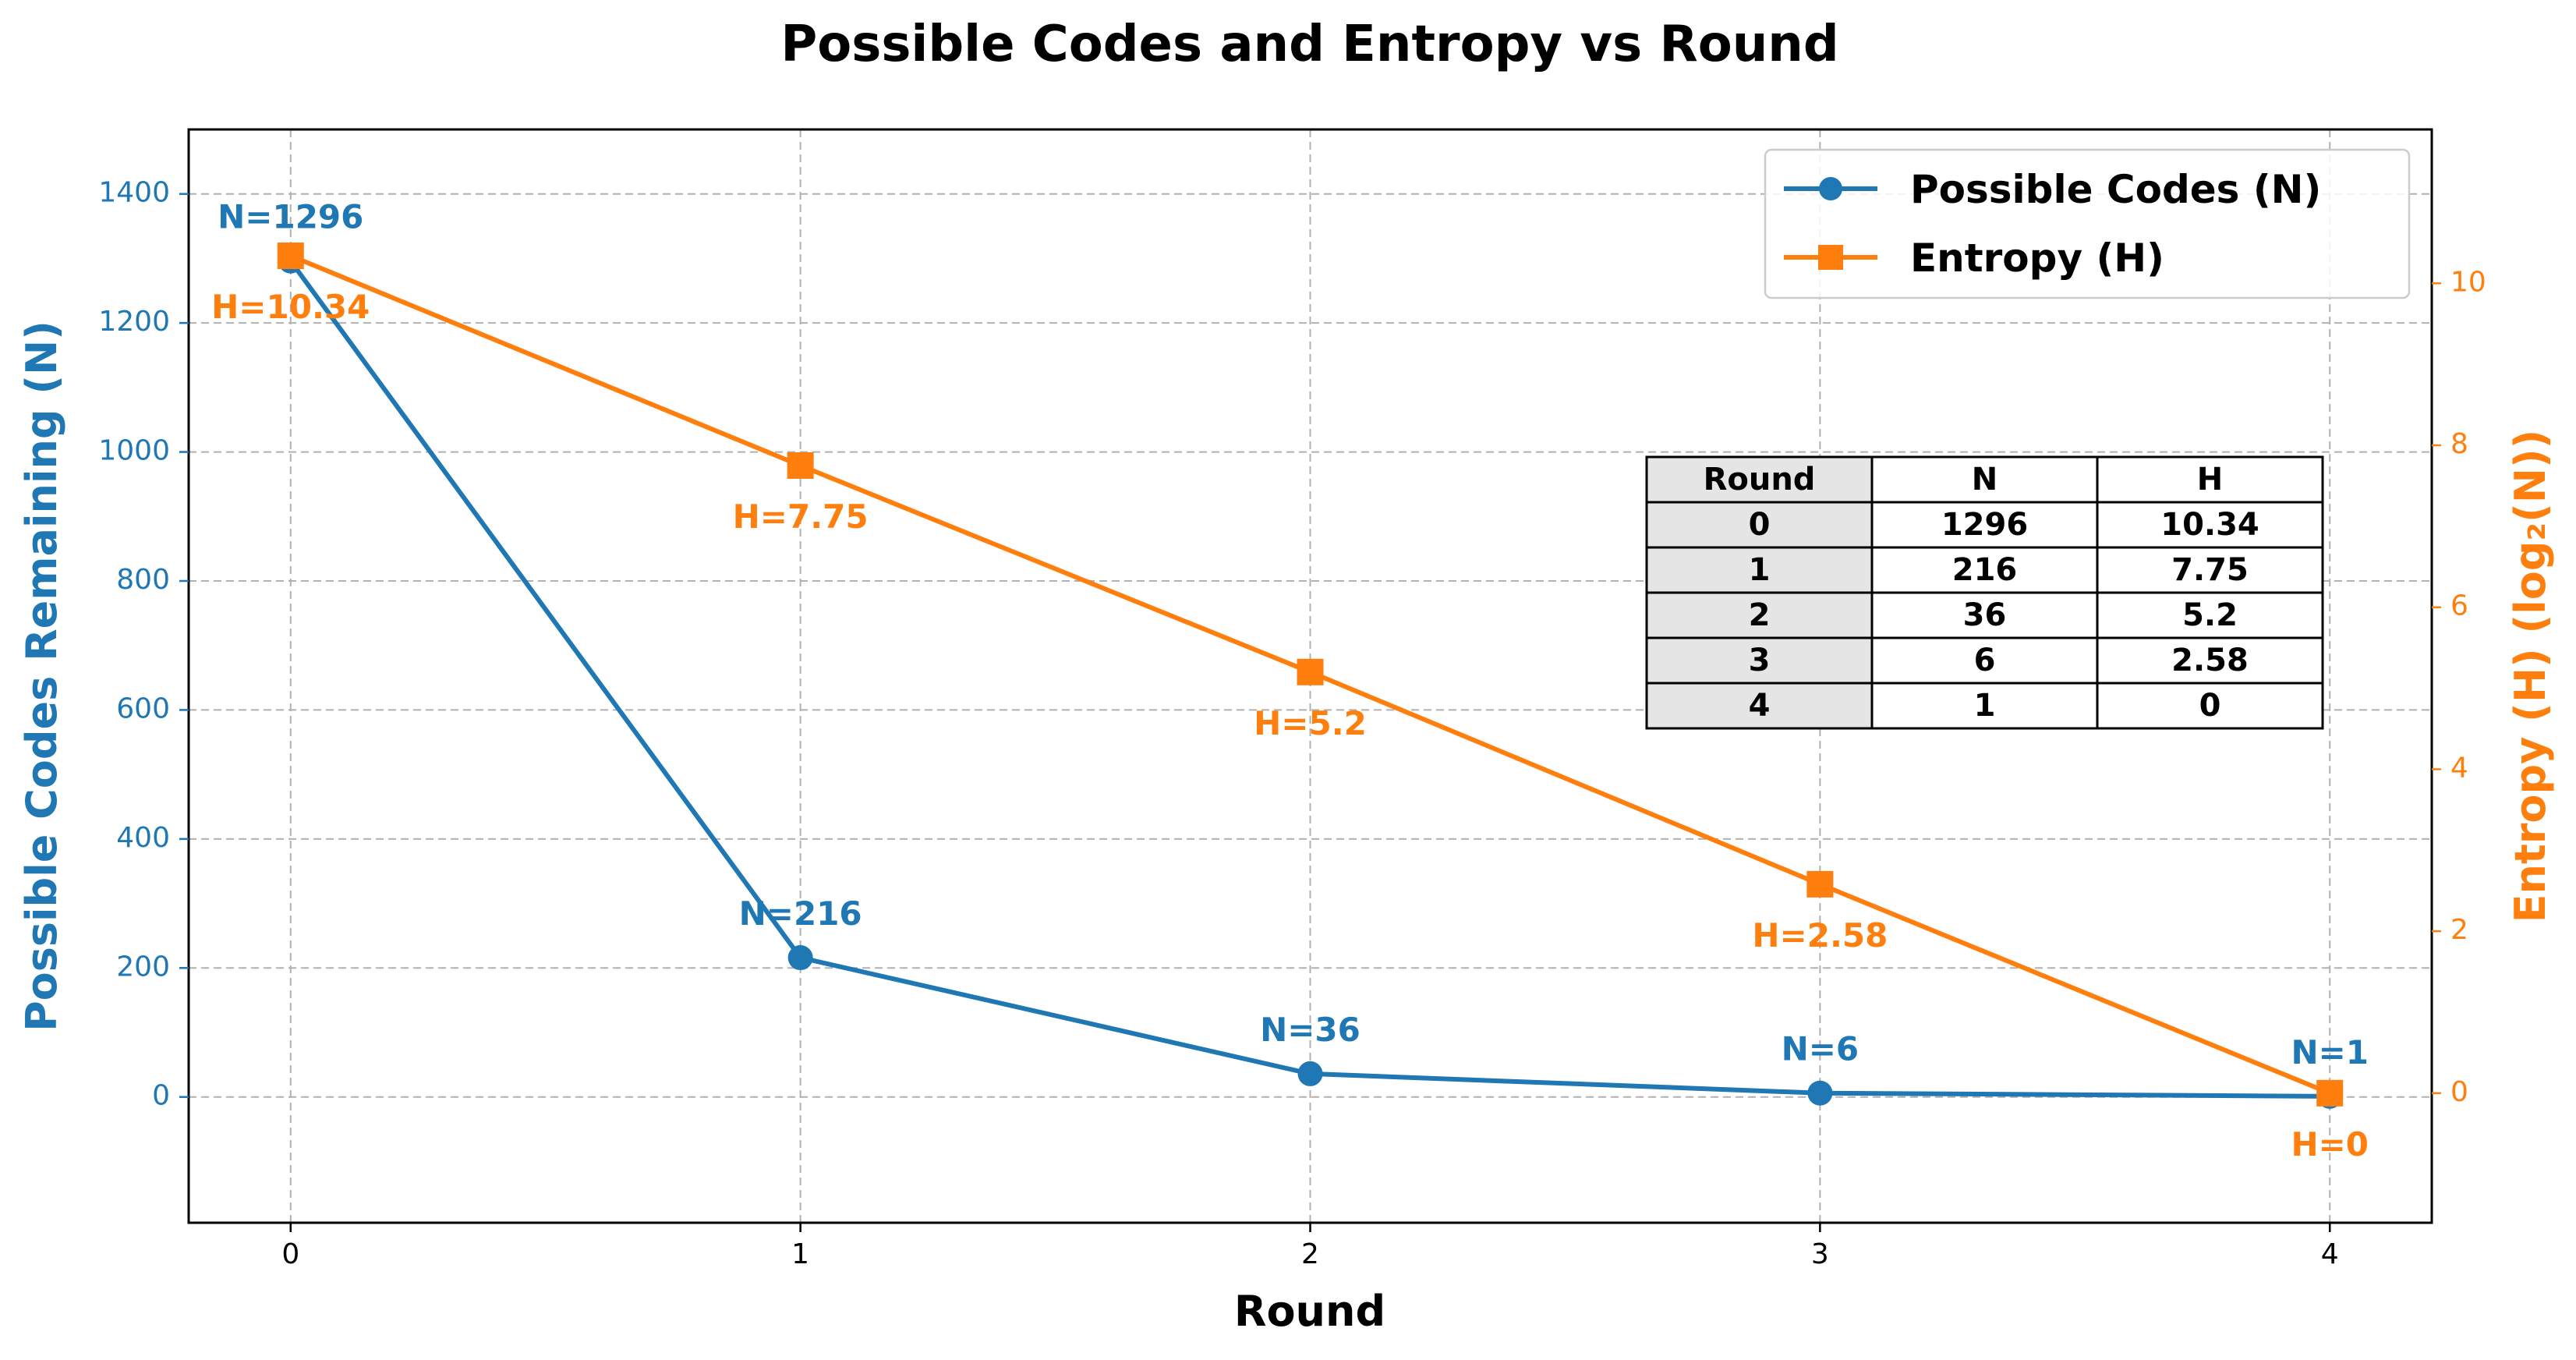 The width and height of the screenshot is (2576, 1360). Describe the element at coordinates (1760, 661) in the screenshot. I see `table-cell-3-0: 3` at that location.